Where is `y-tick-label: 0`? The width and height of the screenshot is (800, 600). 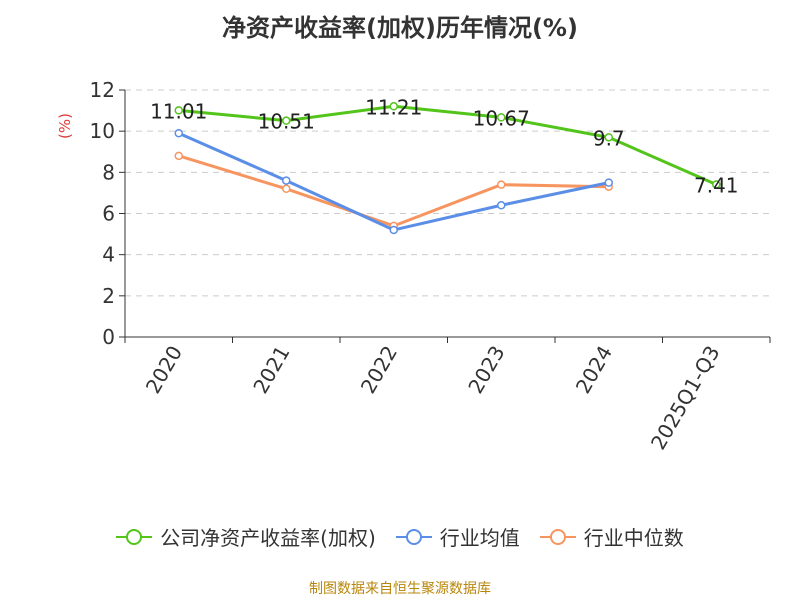
y-tick-label: 0 is located at coordinates (108, 337).